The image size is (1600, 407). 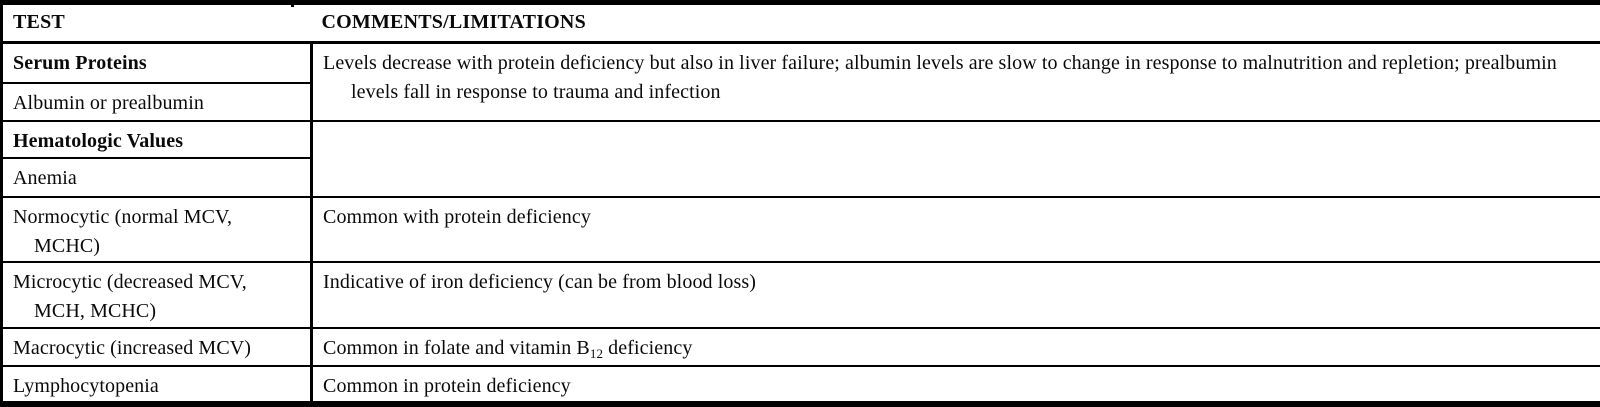 What do you see at coordinates (156, 139) in the screenshot?
I see `test-cell-hematologic-values: Hematologic Values` at bounding box center [156, 139].